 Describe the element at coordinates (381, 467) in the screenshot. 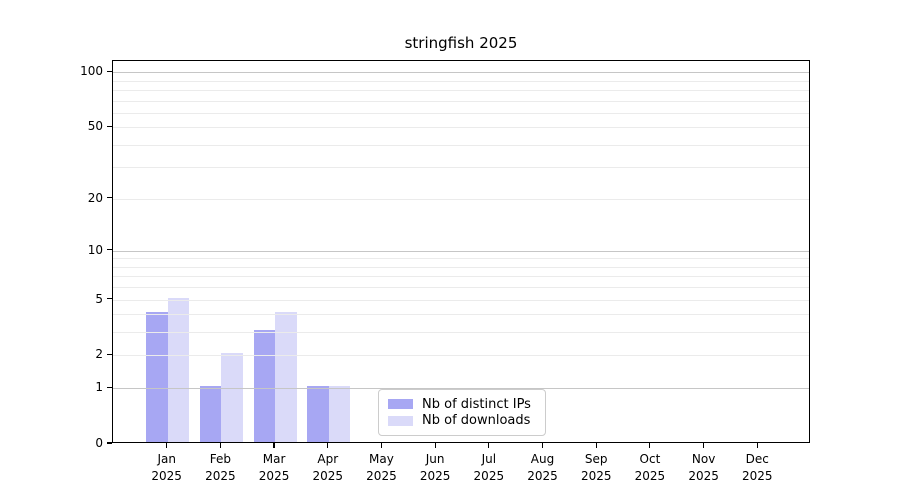

I see `x-tick-label-may: May 2025` at that location.